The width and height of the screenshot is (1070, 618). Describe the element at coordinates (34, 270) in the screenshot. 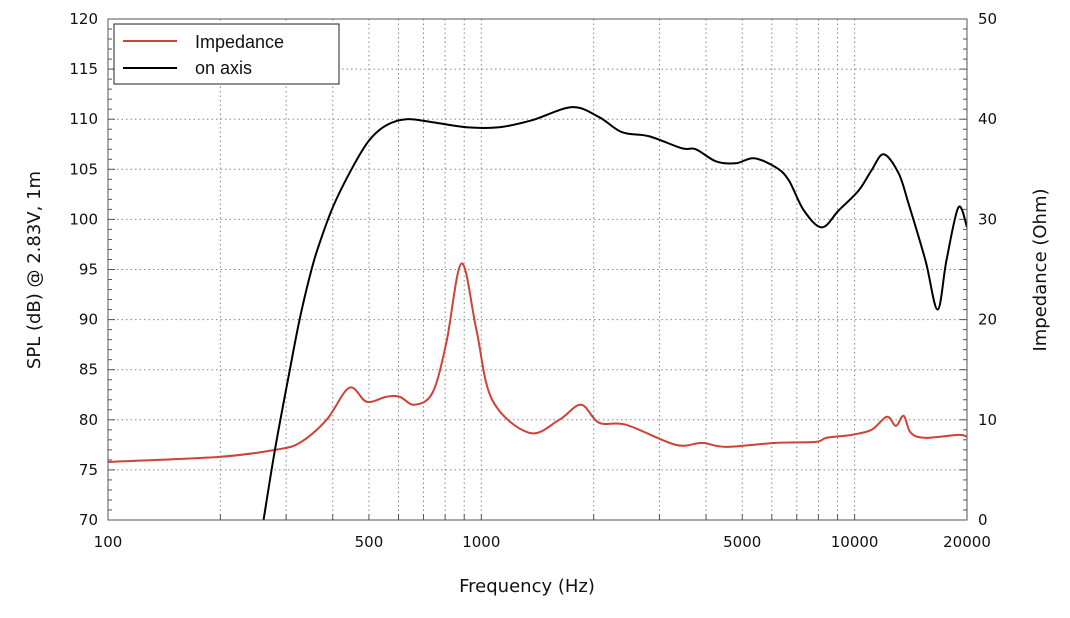

I see `y-axis-label: SPL (dB) @ 2.83V, 1m` at that location.